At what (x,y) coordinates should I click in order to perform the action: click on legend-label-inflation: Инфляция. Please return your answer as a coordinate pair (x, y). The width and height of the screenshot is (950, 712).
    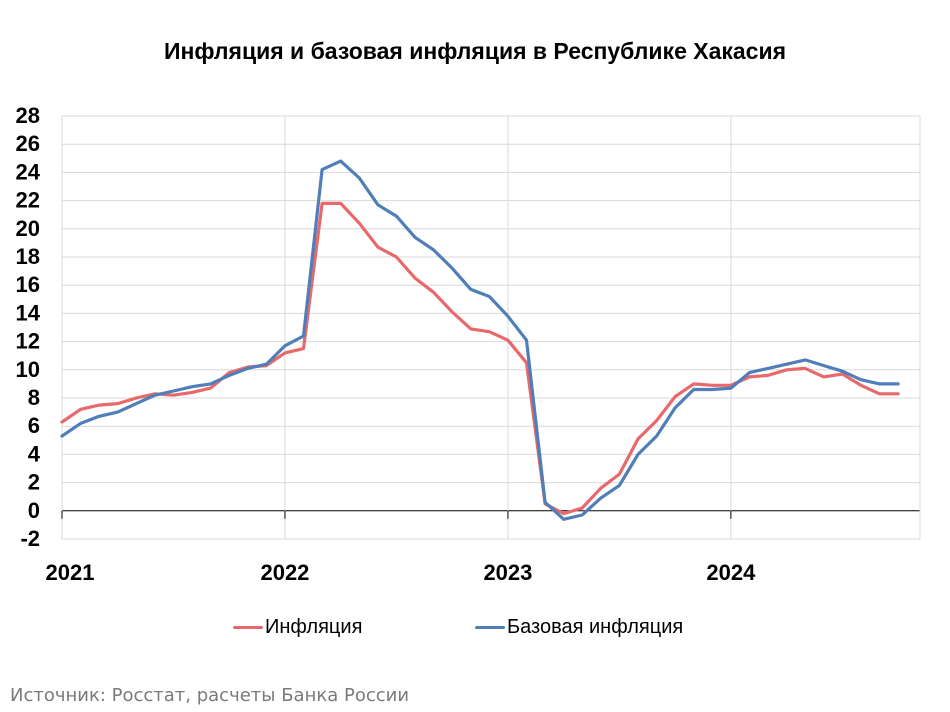
    Looking at the image, I should click on (314, 627).